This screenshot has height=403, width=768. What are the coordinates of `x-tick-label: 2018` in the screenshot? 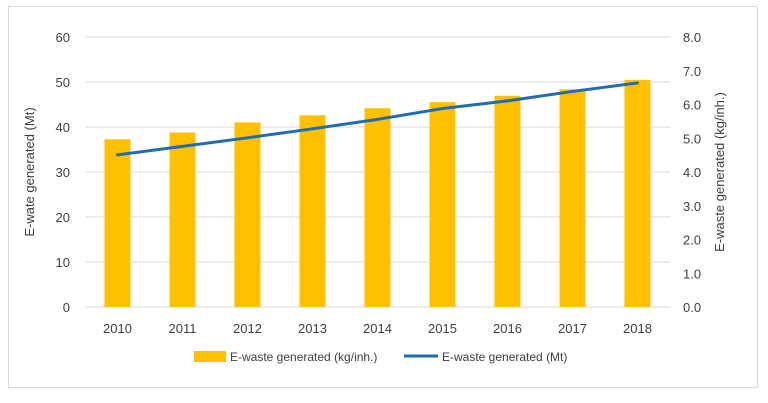 It's located at (637, 328).